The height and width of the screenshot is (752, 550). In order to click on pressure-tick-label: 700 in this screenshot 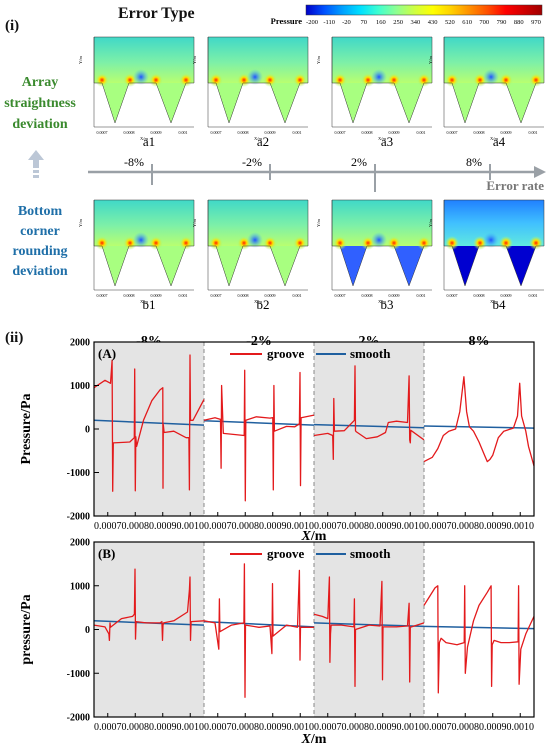, I will do `click(484, 22)`.